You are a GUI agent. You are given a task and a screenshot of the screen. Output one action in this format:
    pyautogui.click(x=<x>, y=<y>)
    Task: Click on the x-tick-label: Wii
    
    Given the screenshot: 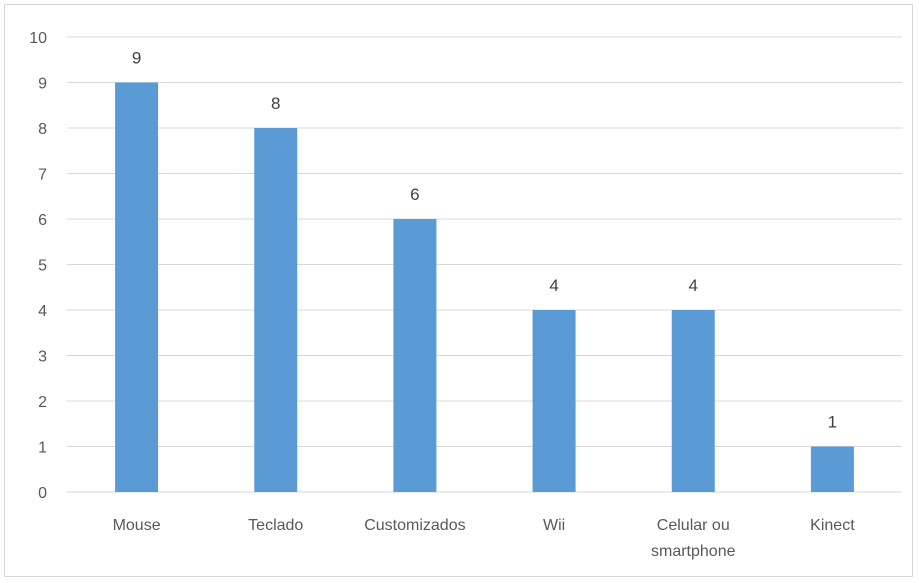 What is the action you would take?
    pyautogui.click(x=554, y=525)
    